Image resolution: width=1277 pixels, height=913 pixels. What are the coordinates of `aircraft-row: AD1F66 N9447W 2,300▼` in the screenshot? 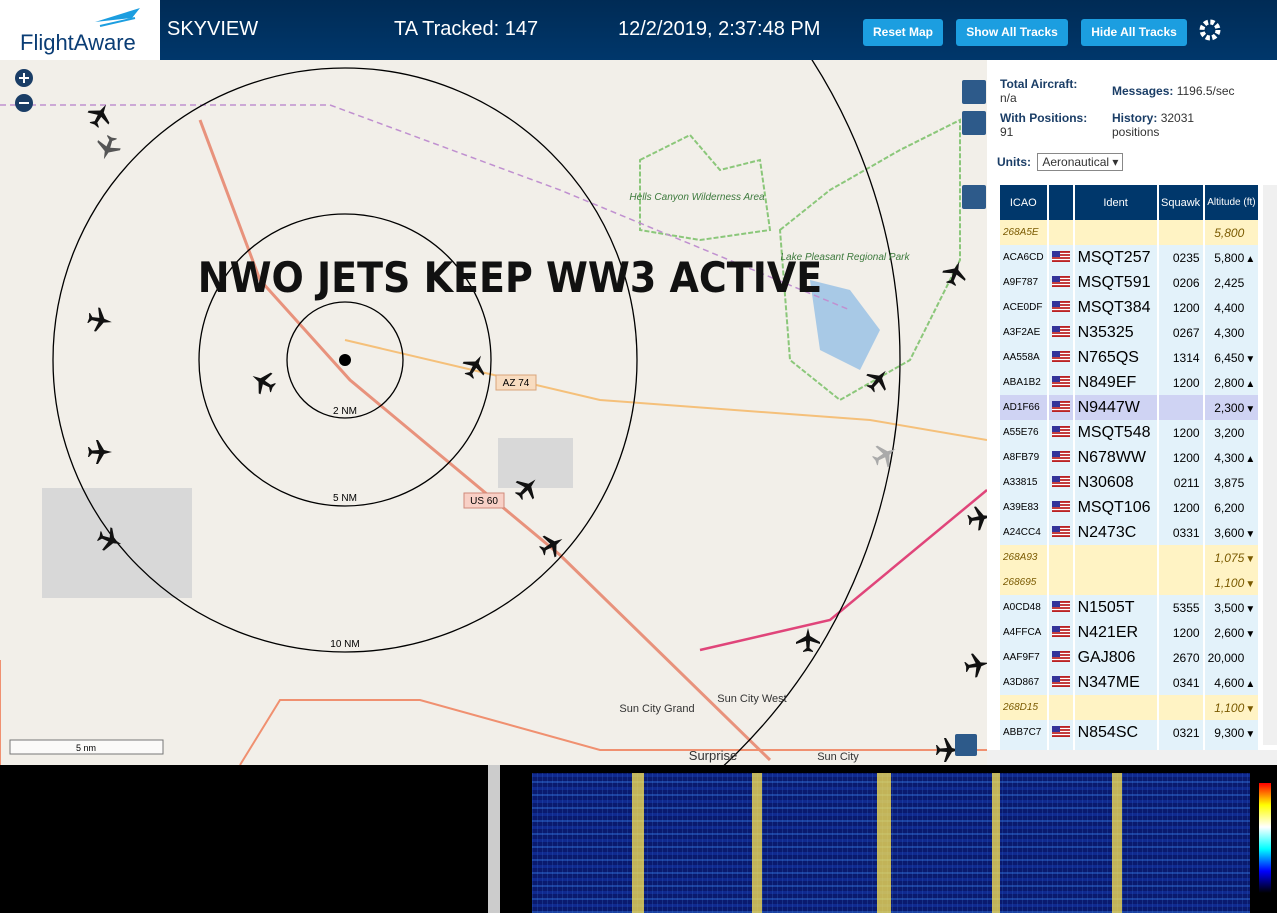 It's located at (1129, 407).